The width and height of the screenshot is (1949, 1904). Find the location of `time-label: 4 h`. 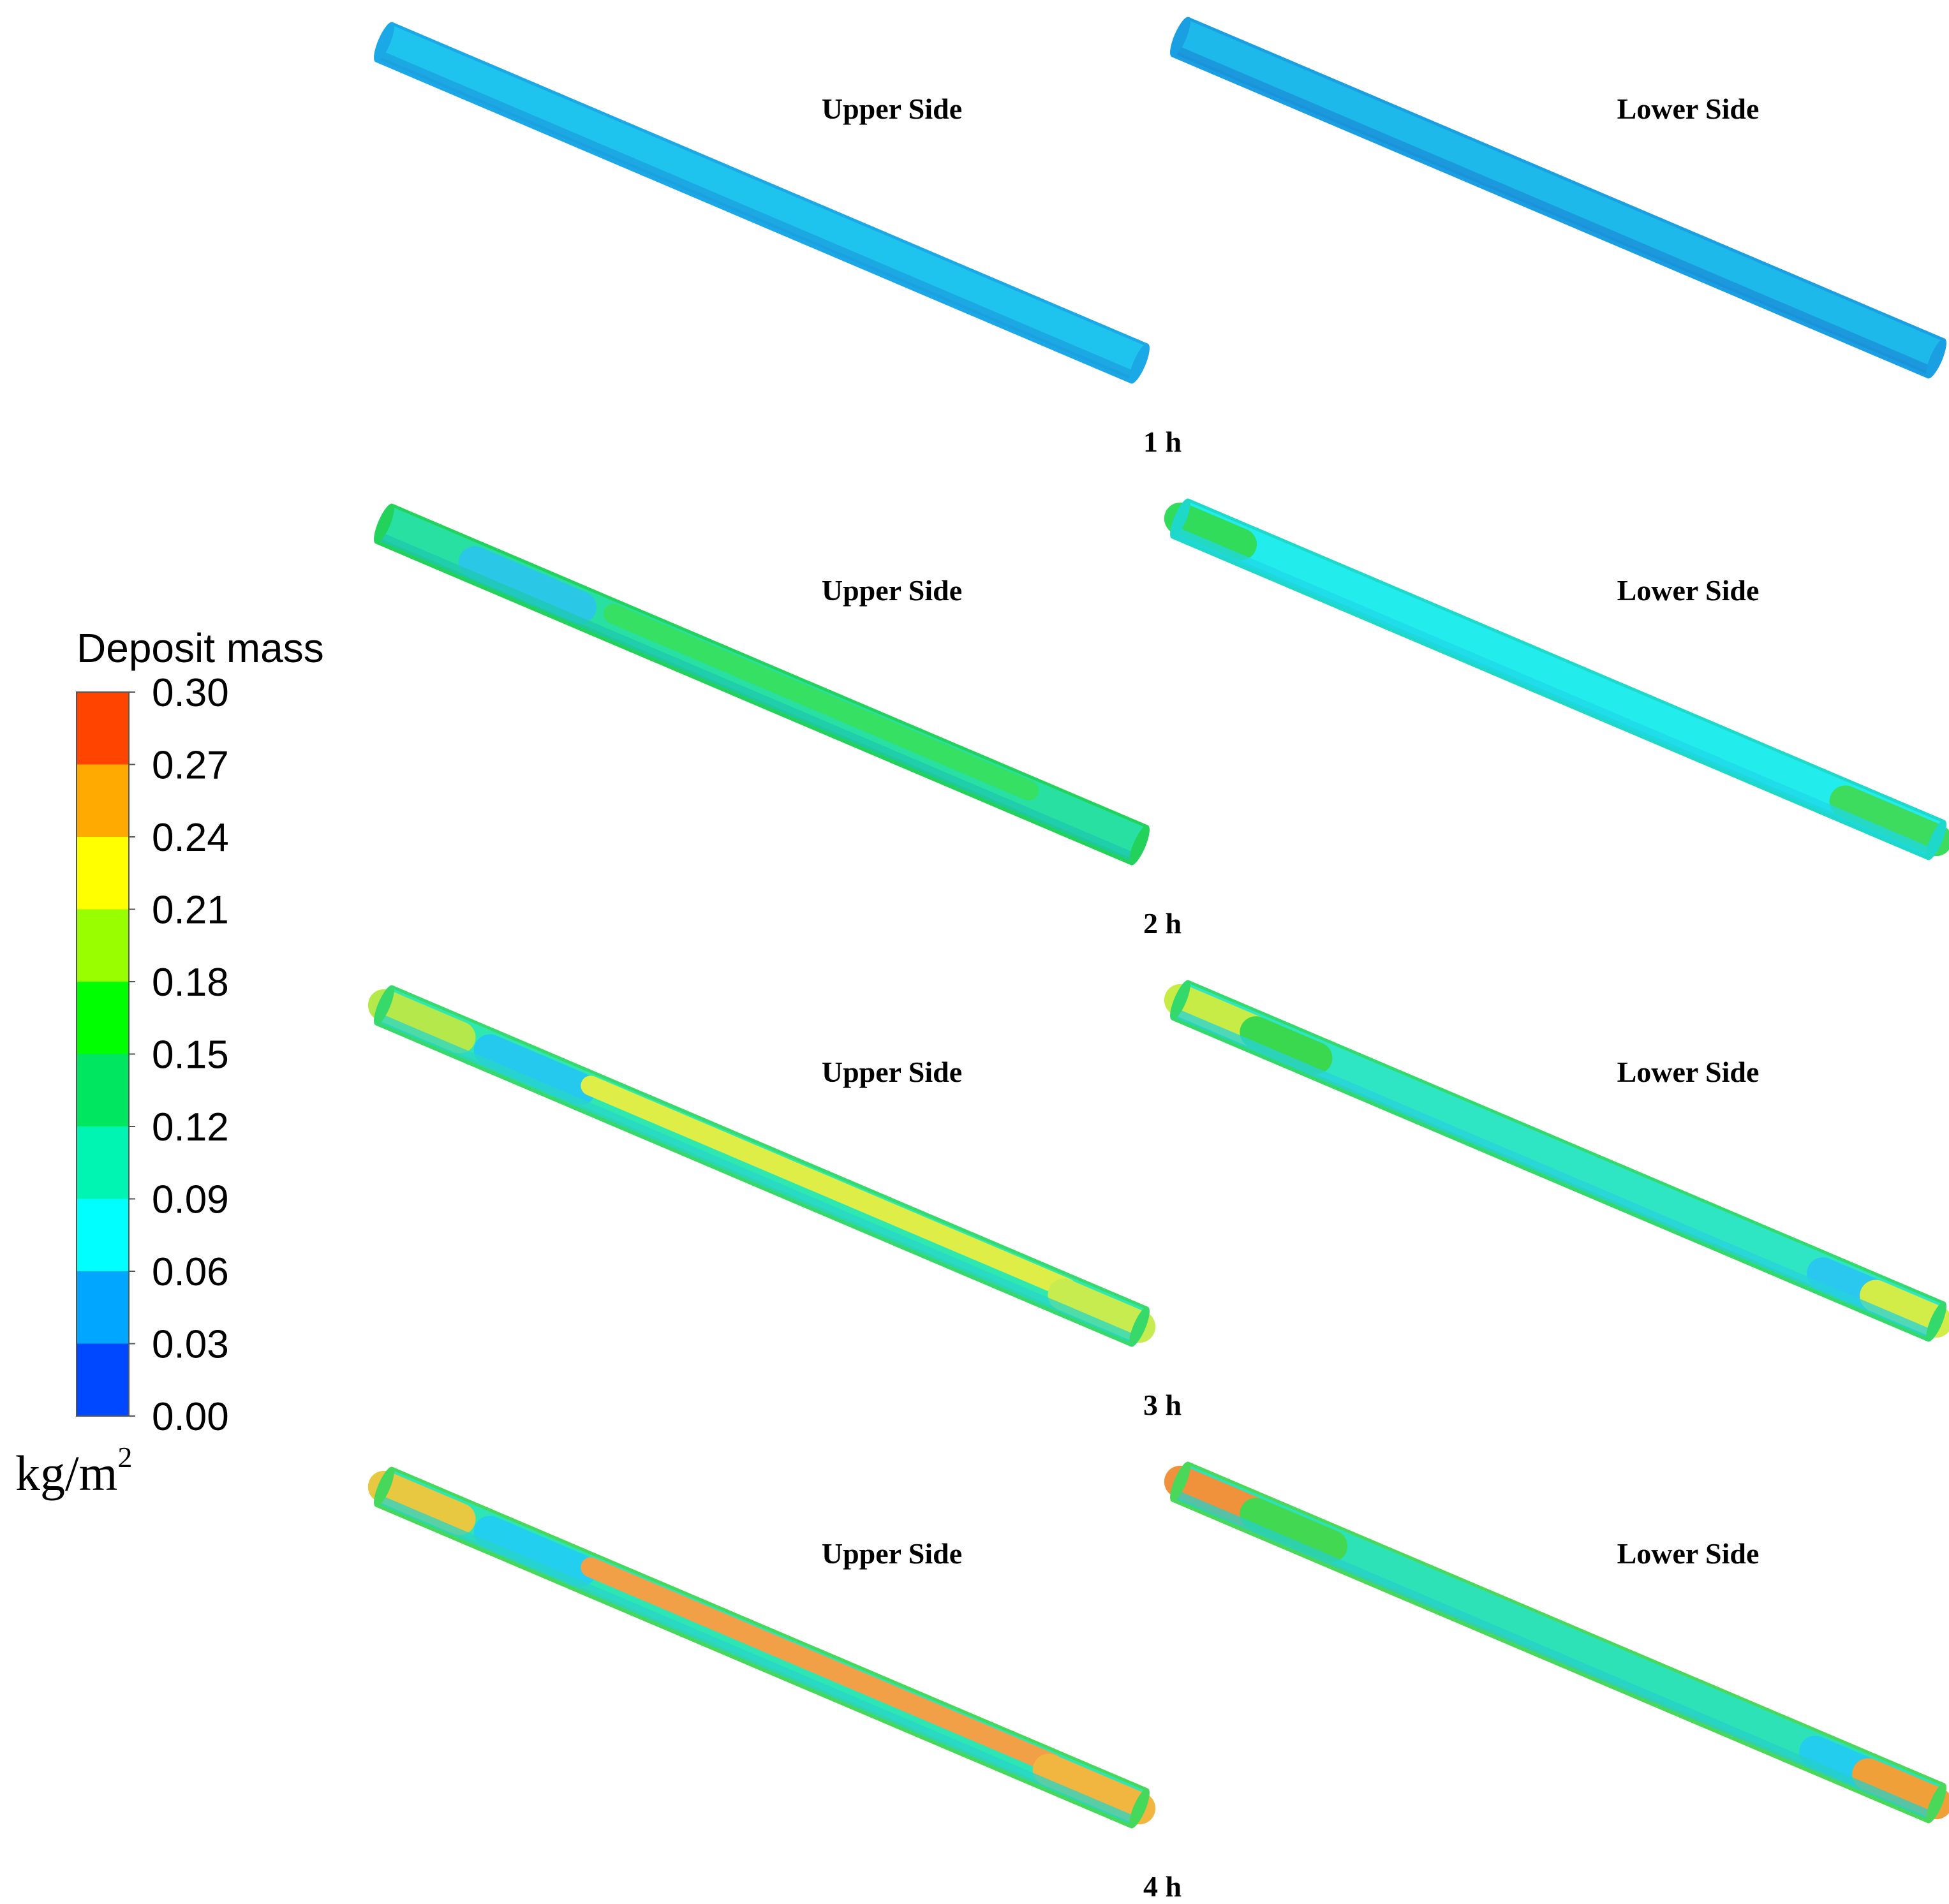

time-label: 4 h is located at coordinates (1162, 1886).